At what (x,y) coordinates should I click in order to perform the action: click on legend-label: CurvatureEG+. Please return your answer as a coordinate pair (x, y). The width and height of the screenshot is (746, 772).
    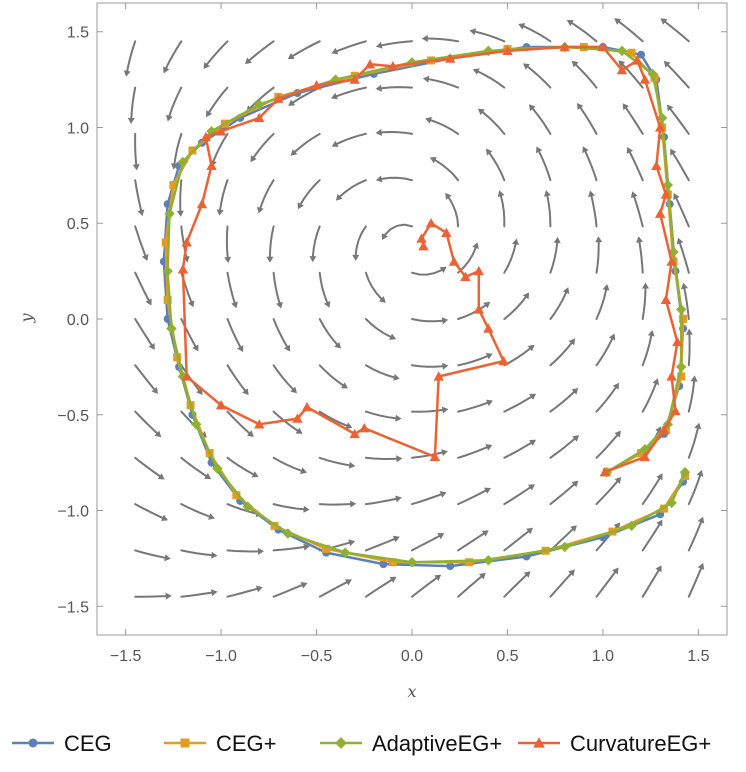
    Looking at the image, I should click on (640, 743).